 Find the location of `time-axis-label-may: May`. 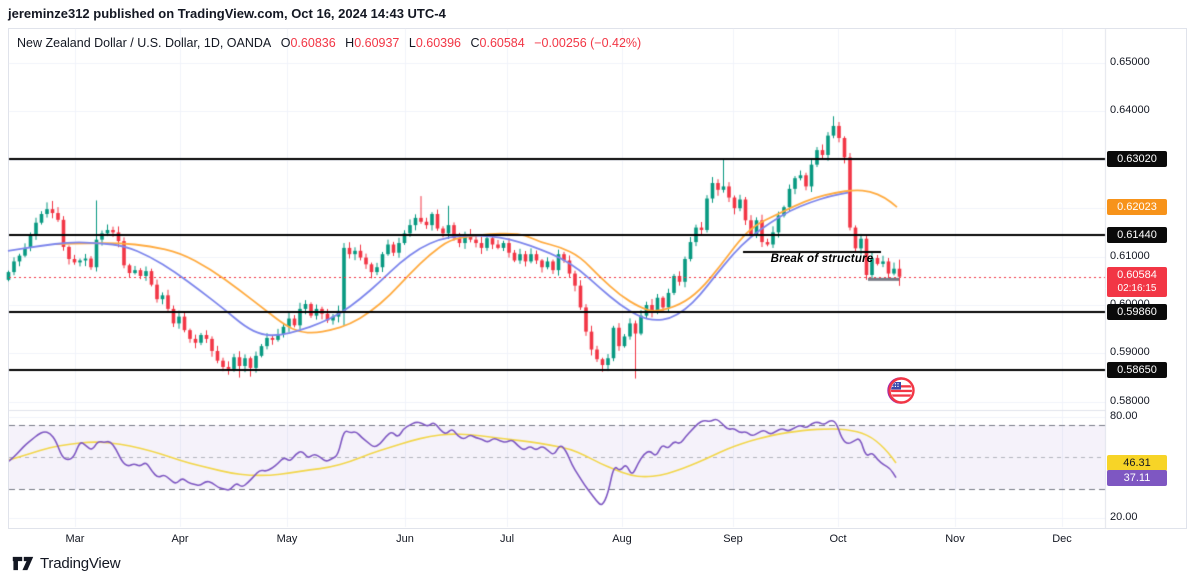

time-axis-label-may: May is located at coordinates (287, 539).